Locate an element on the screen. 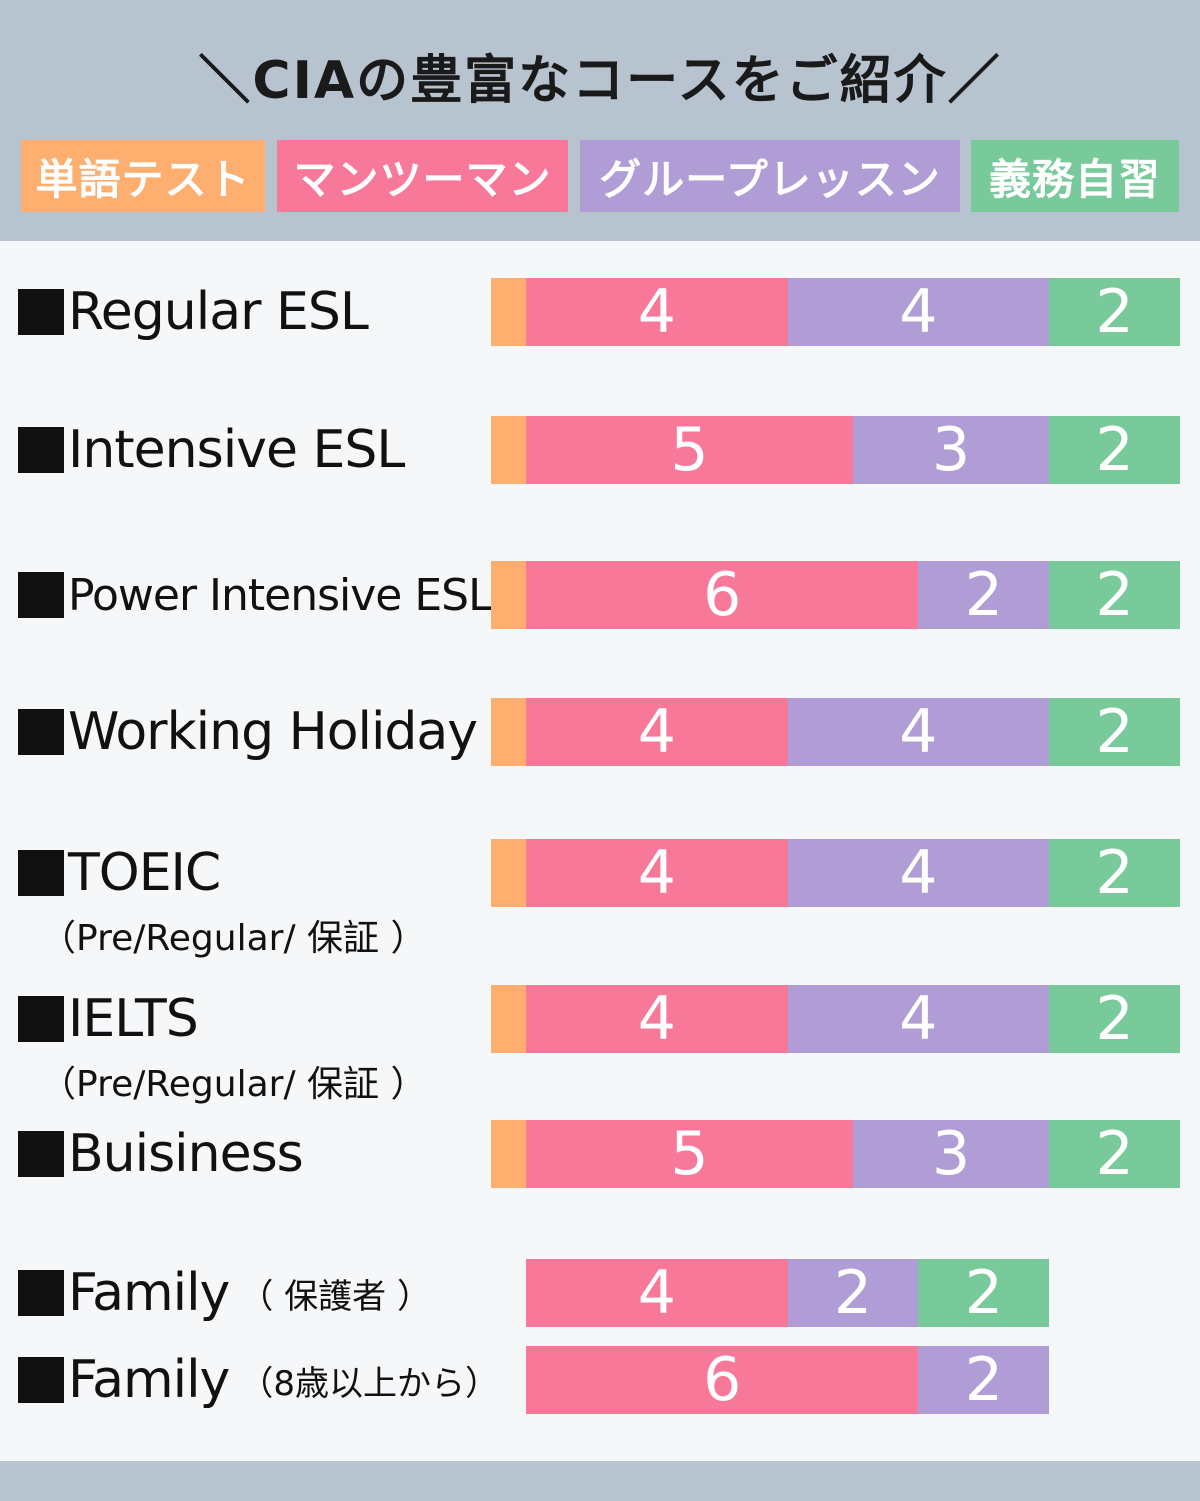 The image size is (1200, 1501). row-label: Power Intensive ESL is located at coordinates (255, 595).